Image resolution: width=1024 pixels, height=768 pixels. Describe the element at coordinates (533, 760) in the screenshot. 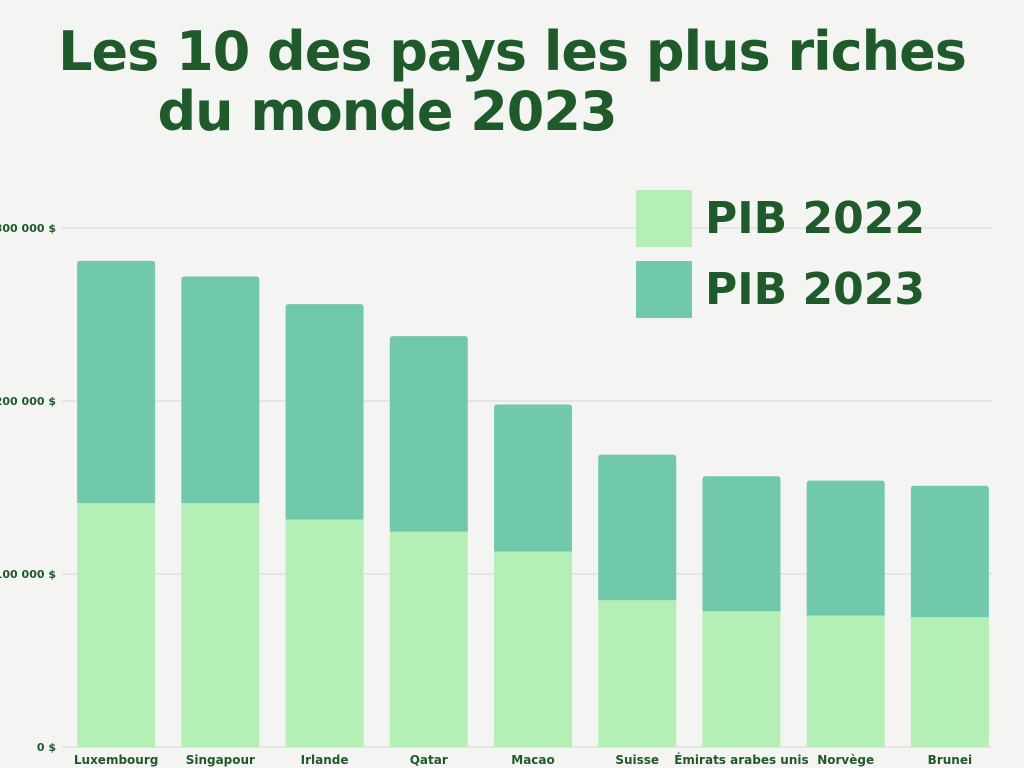

I see `x-tick-label: Macao` at that location.